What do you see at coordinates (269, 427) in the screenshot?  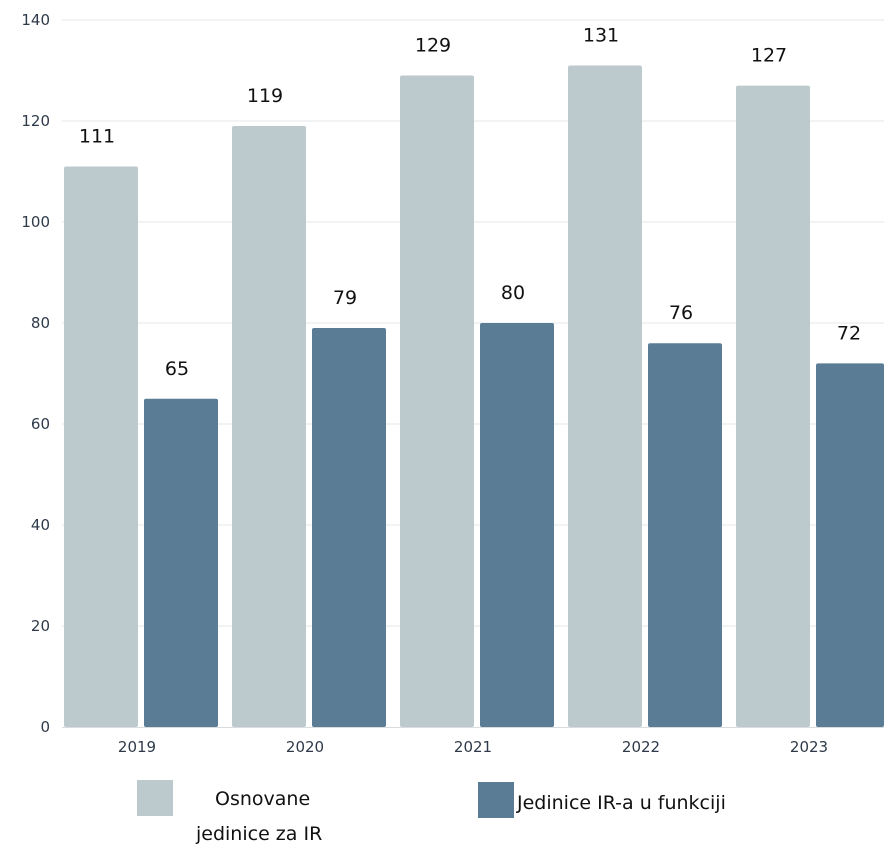 I see `bar-osnovane-2020` at bounding box center [269, 427].